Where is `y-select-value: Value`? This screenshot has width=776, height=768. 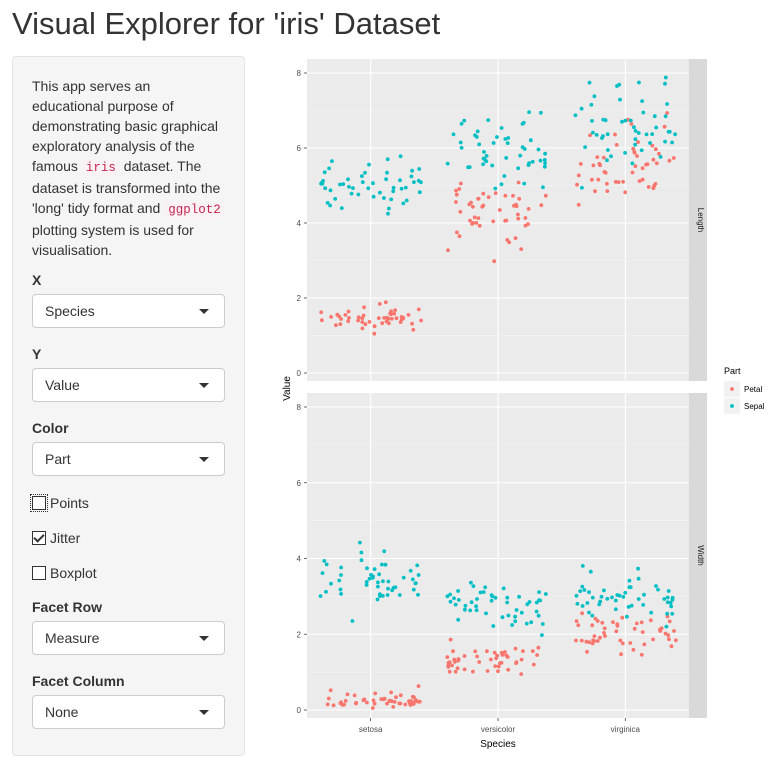 y-select-value: Value is located at coordinates (62, 385).